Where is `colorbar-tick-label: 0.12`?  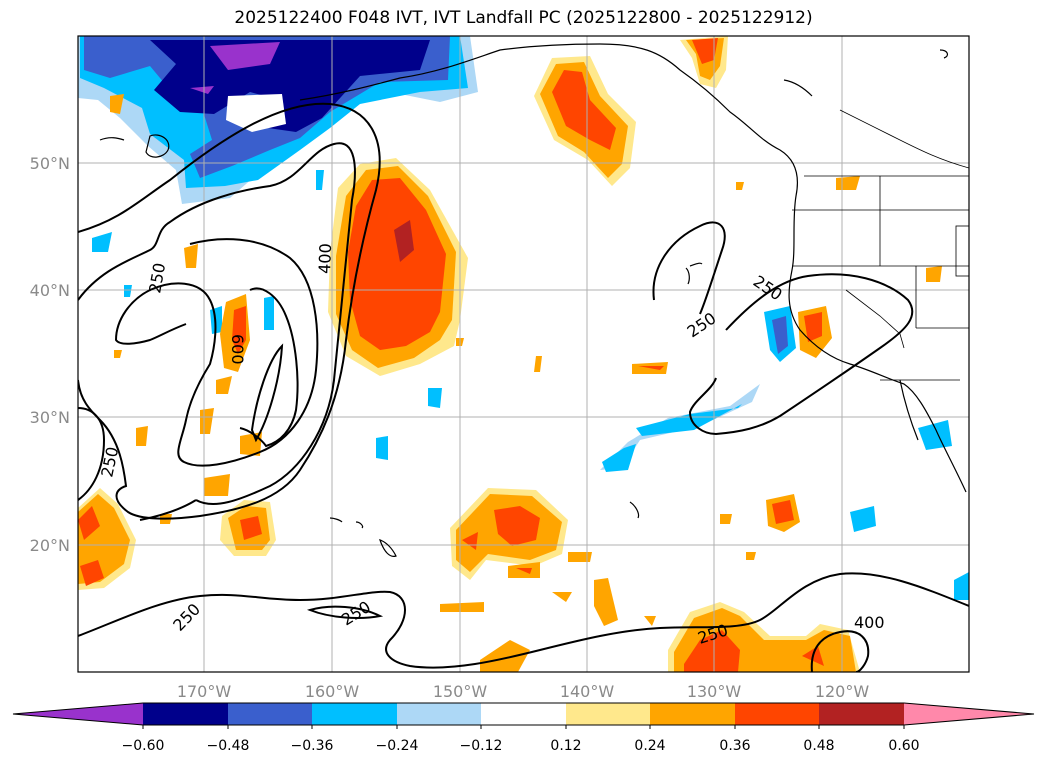 colorbar-tick-label: 0.12 is located at coordinates (565, 746).